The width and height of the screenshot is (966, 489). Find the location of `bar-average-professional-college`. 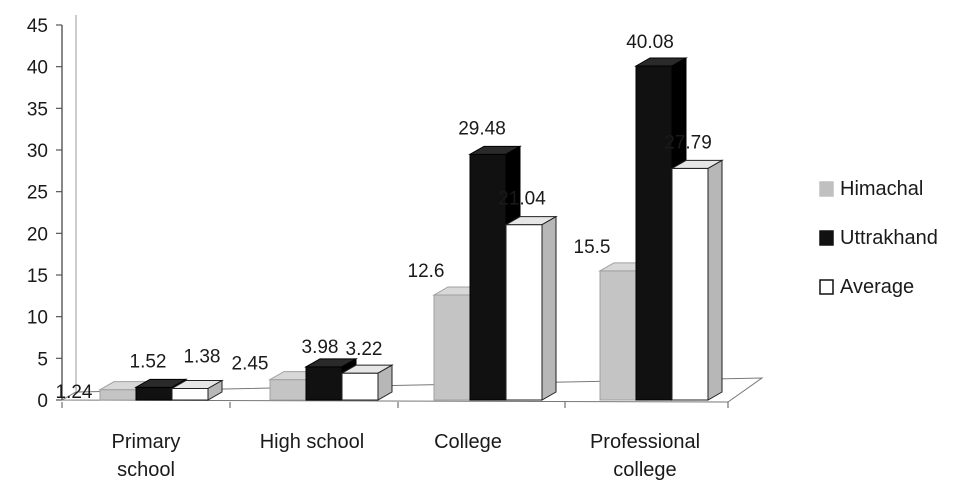

bar-average-professional-college is located at coordinates (697, 280).